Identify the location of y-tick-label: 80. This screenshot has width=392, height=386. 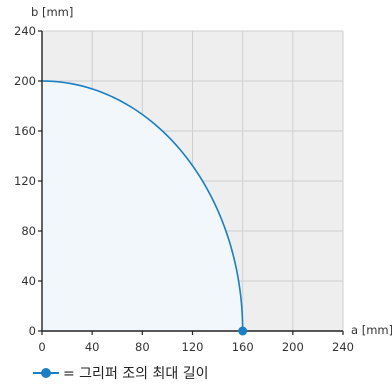
(28, 231).